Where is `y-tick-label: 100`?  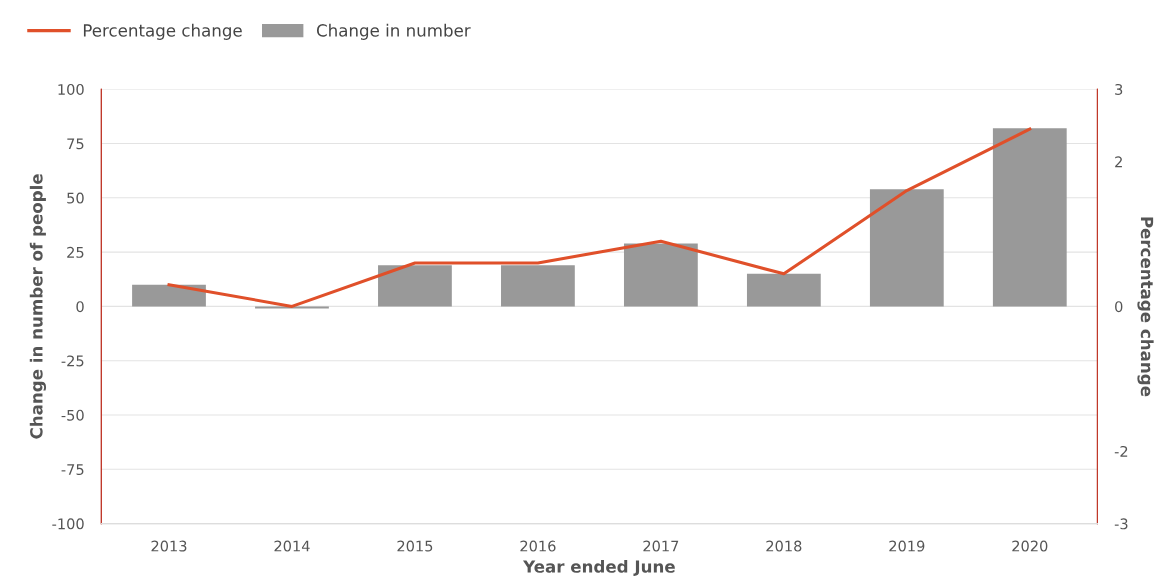
y-tick-label: 100 is located at coordinates (71, 89).